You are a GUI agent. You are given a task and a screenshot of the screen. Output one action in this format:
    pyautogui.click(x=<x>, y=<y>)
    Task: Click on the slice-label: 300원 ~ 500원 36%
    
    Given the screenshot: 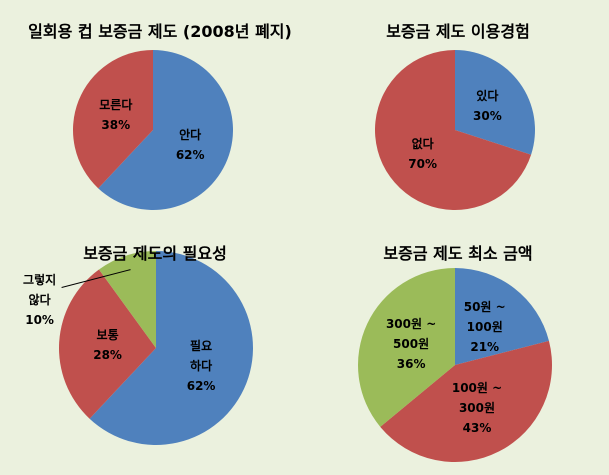 What is the action you would take?
    pyautogui.click(x=411, y=344)
    